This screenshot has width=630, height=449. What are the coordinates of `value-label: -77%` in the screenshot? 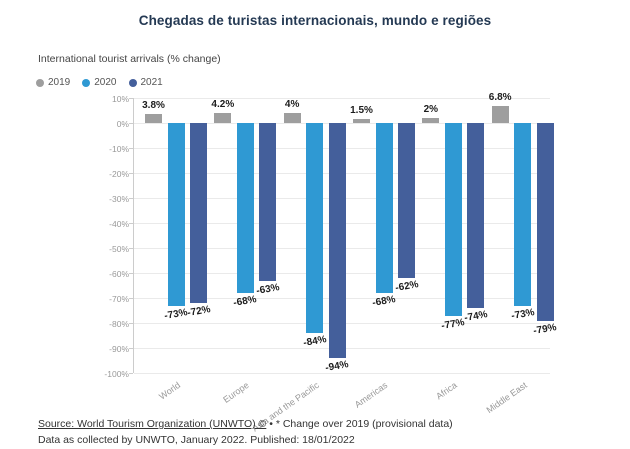 It's located at (453, 324).